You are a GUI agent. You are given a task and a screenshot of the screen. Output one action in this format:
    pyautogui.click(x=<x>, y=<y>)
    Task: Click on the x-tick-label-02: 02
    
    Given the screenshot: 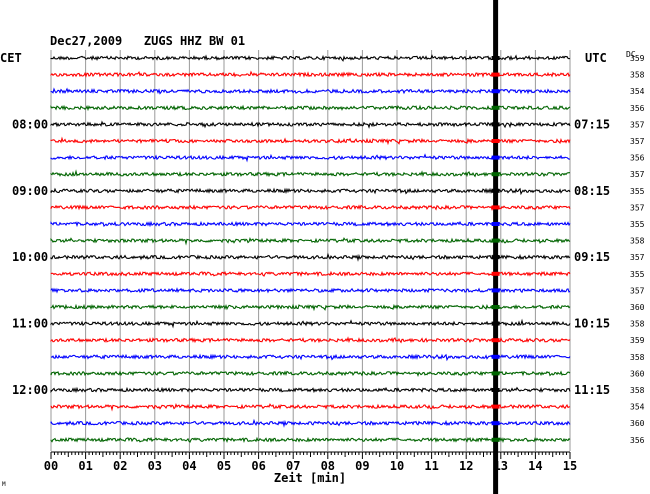 What is the action you would take?
    pyautogui.click(x=120, y=466)
    